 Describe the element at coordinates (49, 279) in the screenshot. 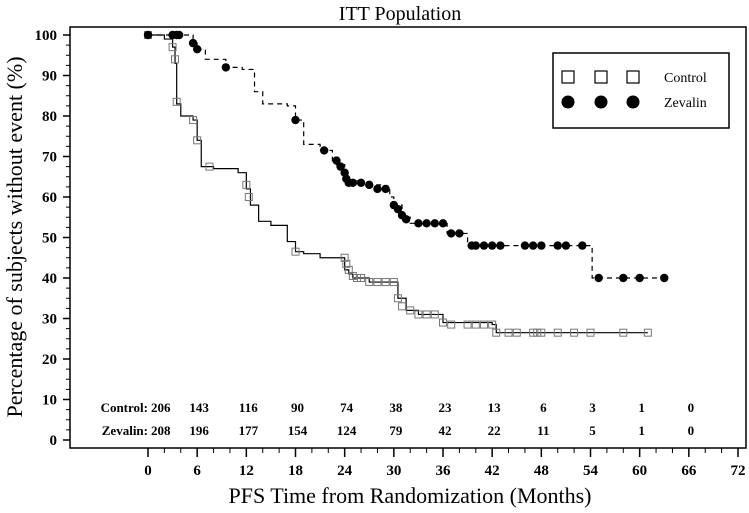

I see `y-tick-label: 40` at that location.